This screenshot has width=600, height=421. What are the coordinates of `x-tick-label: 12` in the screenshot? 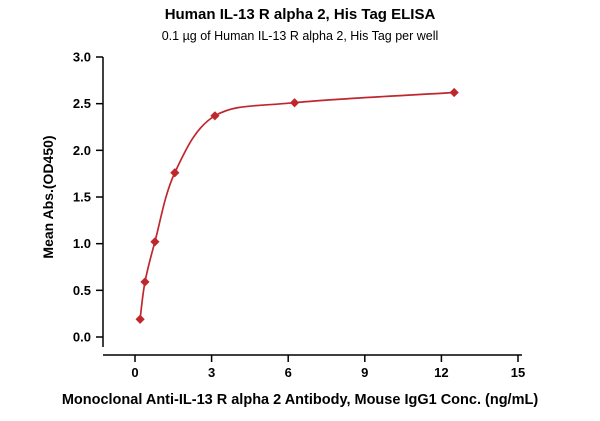 It's located at (441, 372).